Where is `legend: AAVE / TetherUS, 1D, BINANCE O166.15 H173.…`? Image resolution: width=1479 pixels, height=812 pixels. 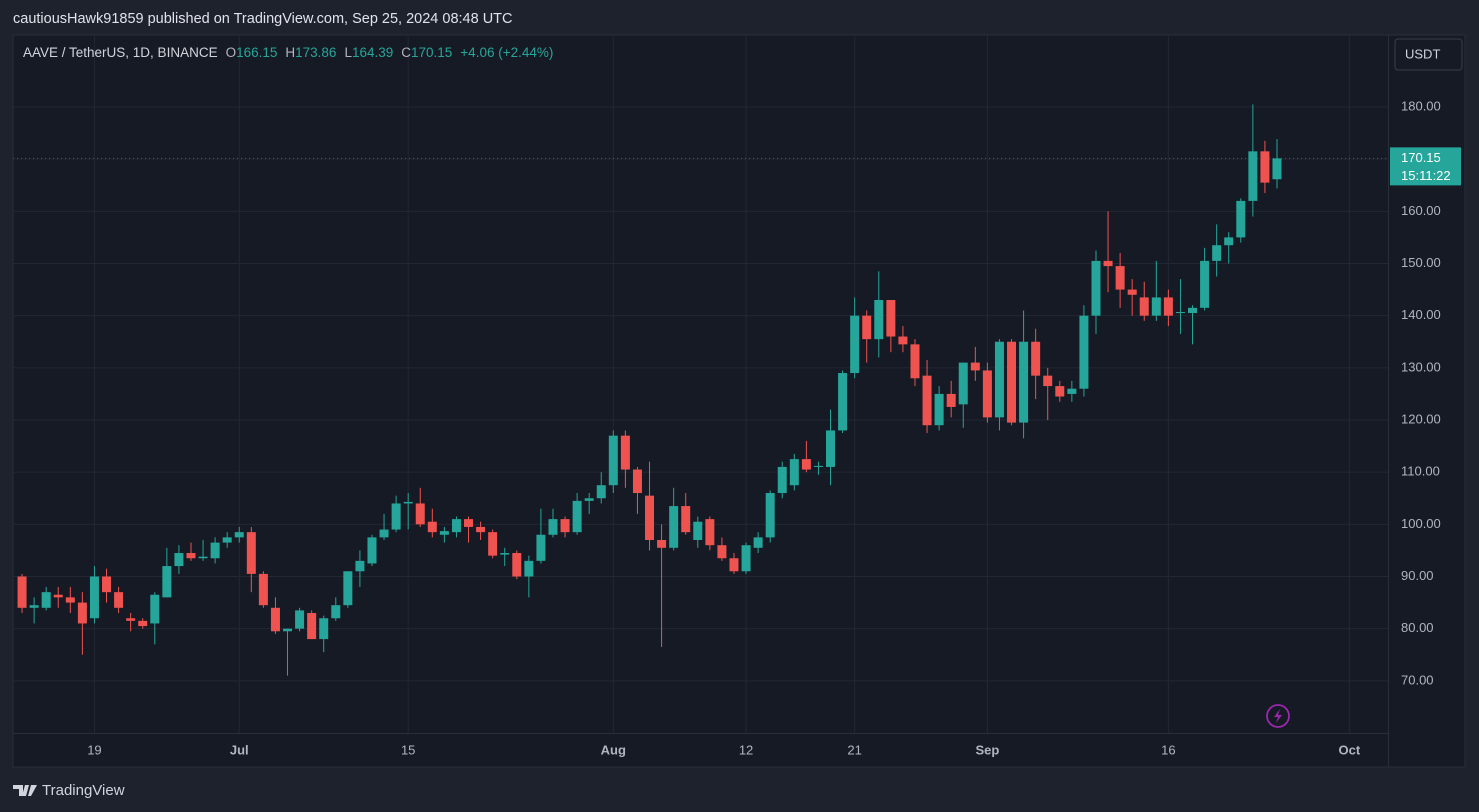
legend: AAVE / TetherUS, 1D, BINANCE O166.15 H173.… is located at coordinates (288, 52).